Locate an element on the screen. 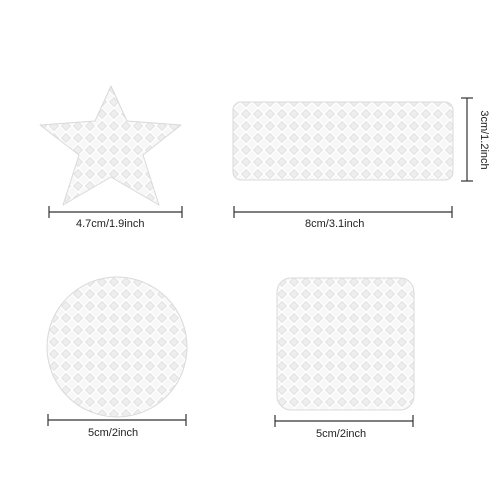  circle-patch is located at coordinates (117, 347).